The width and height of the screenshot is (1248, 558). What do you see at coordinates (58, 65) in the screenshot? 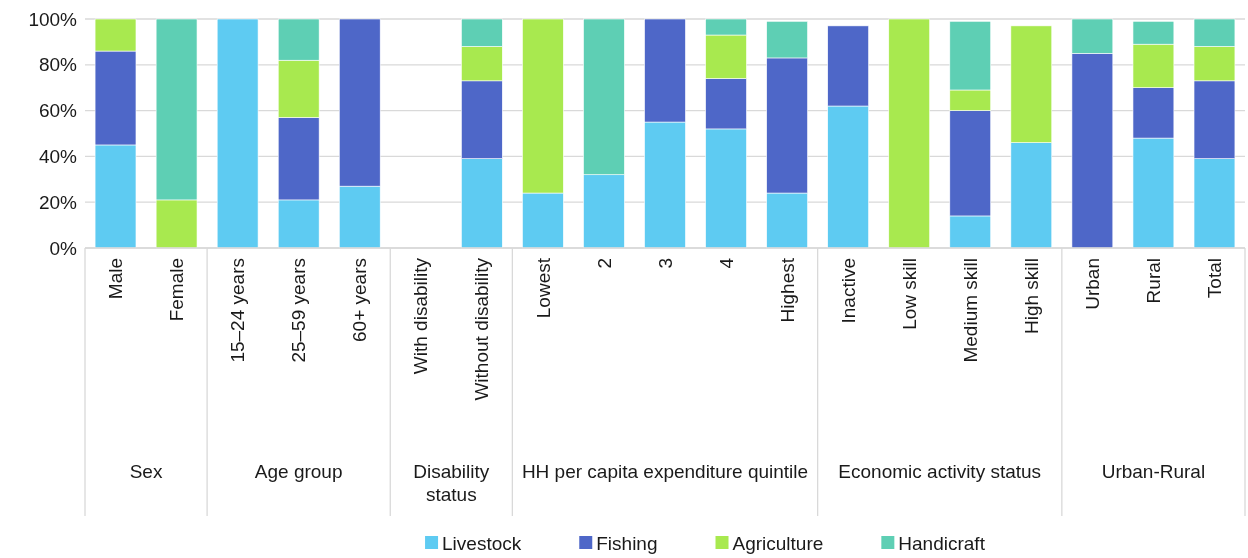
I see `y-tick-label: 80%` at bounding box center [58, 65].